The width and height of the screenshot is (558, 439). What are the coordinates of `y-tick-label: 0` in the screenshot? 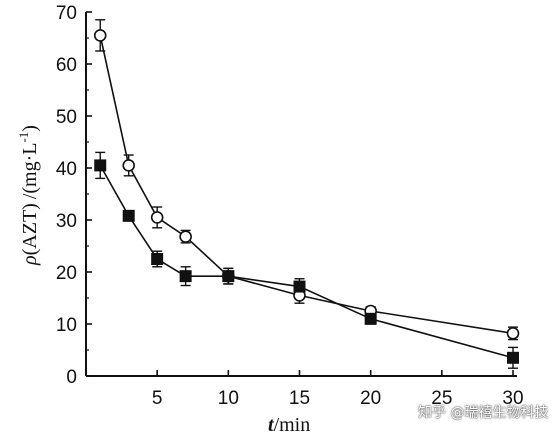 It's located at (71, 377).